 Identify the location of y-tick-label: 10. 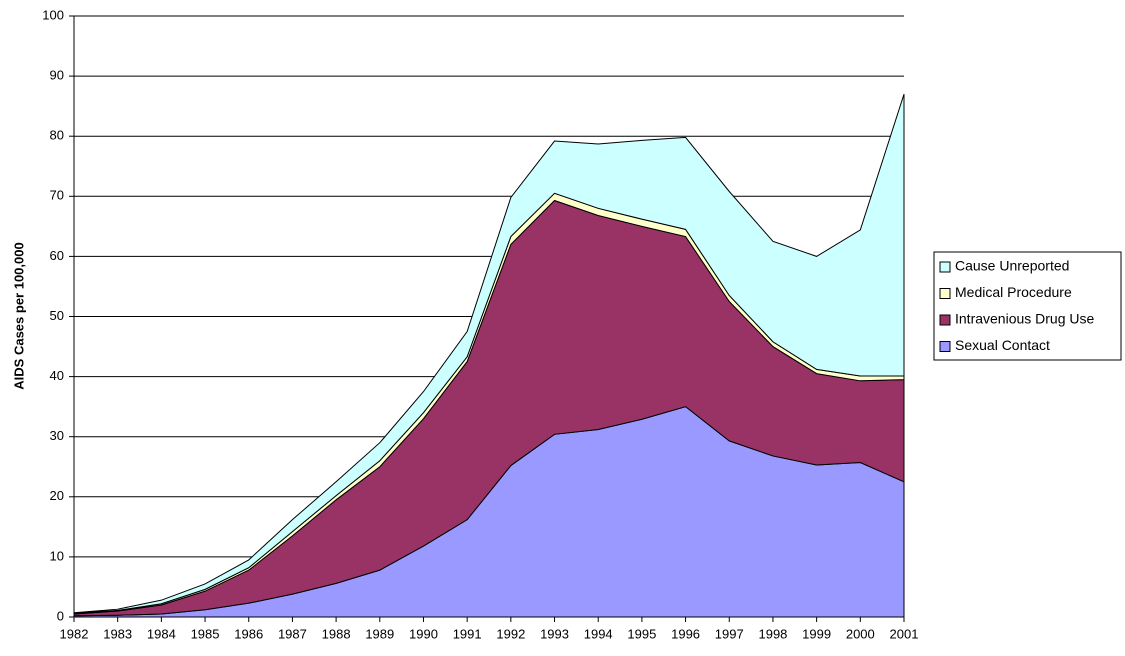
(57, 555).